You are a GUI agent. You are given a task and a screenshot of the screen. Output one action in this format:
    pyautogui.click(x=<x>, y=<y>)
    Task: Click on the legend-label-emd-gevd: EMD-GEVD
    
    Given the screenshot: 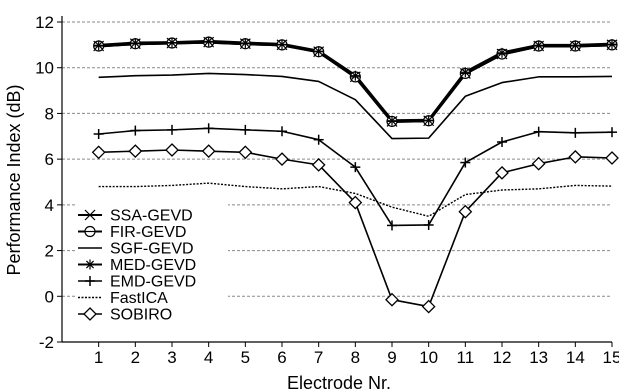 What is the action you would take?
    pyautogui.click(x=153, y=282)
    